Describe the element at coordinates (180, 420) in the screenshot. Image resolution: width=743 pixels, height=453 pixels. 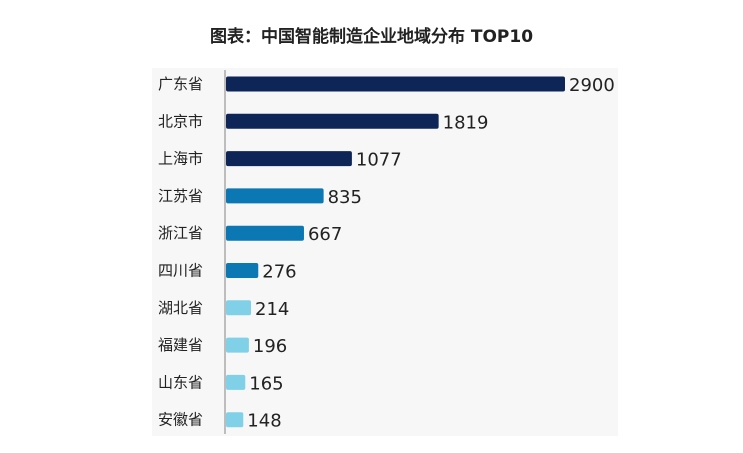
I see `category-label: 安徽省` at that location.